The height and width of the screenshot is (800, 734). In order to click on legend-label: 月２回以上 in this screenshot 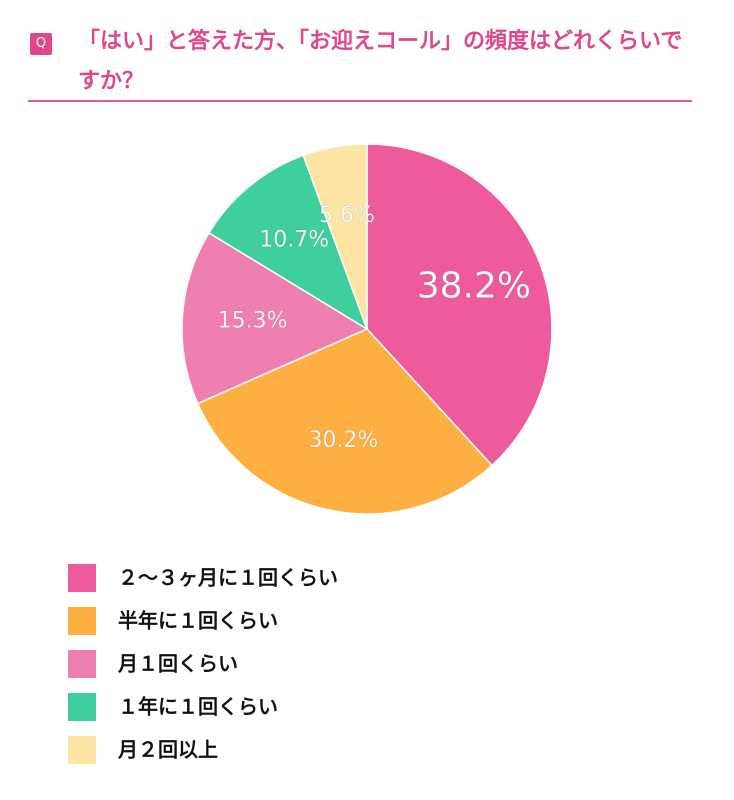, I will do `click(167, 750)`.